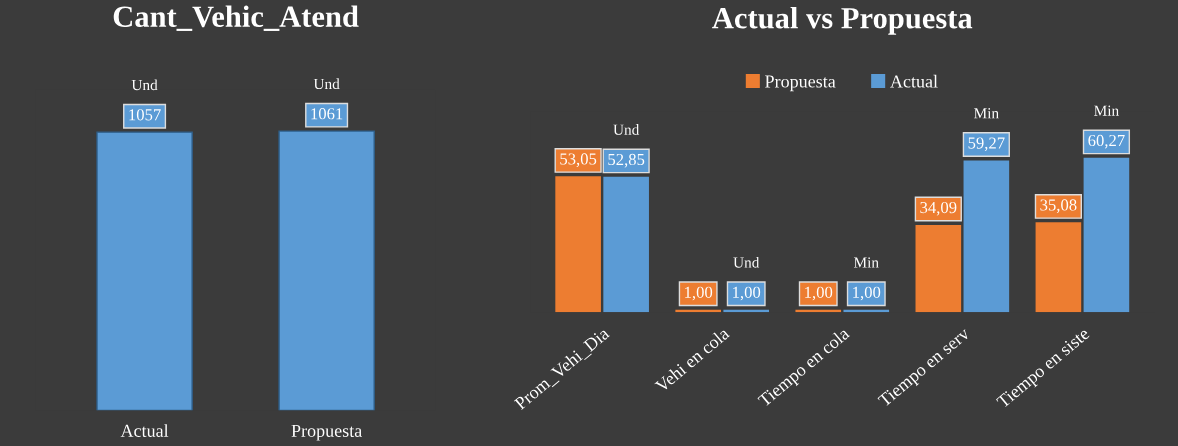  What do you see at coordinates (986, 144) in the screenshot?
I see `data-label: 59,27` at bounding box center [986, 144].